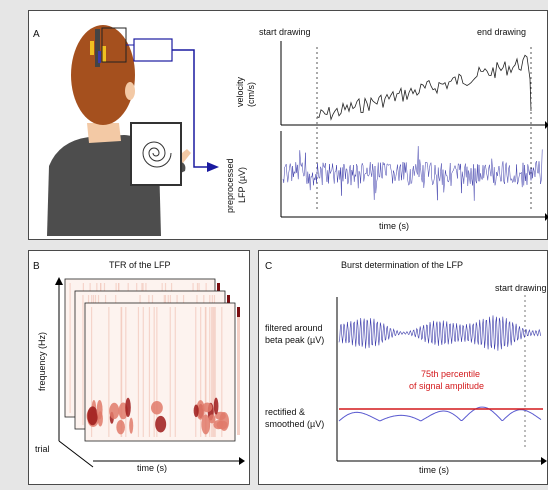  What do you see at coordinates (285, 412) in the screenshot?
I see `rectified-label: rectified &` at bounding box center [285, 412].